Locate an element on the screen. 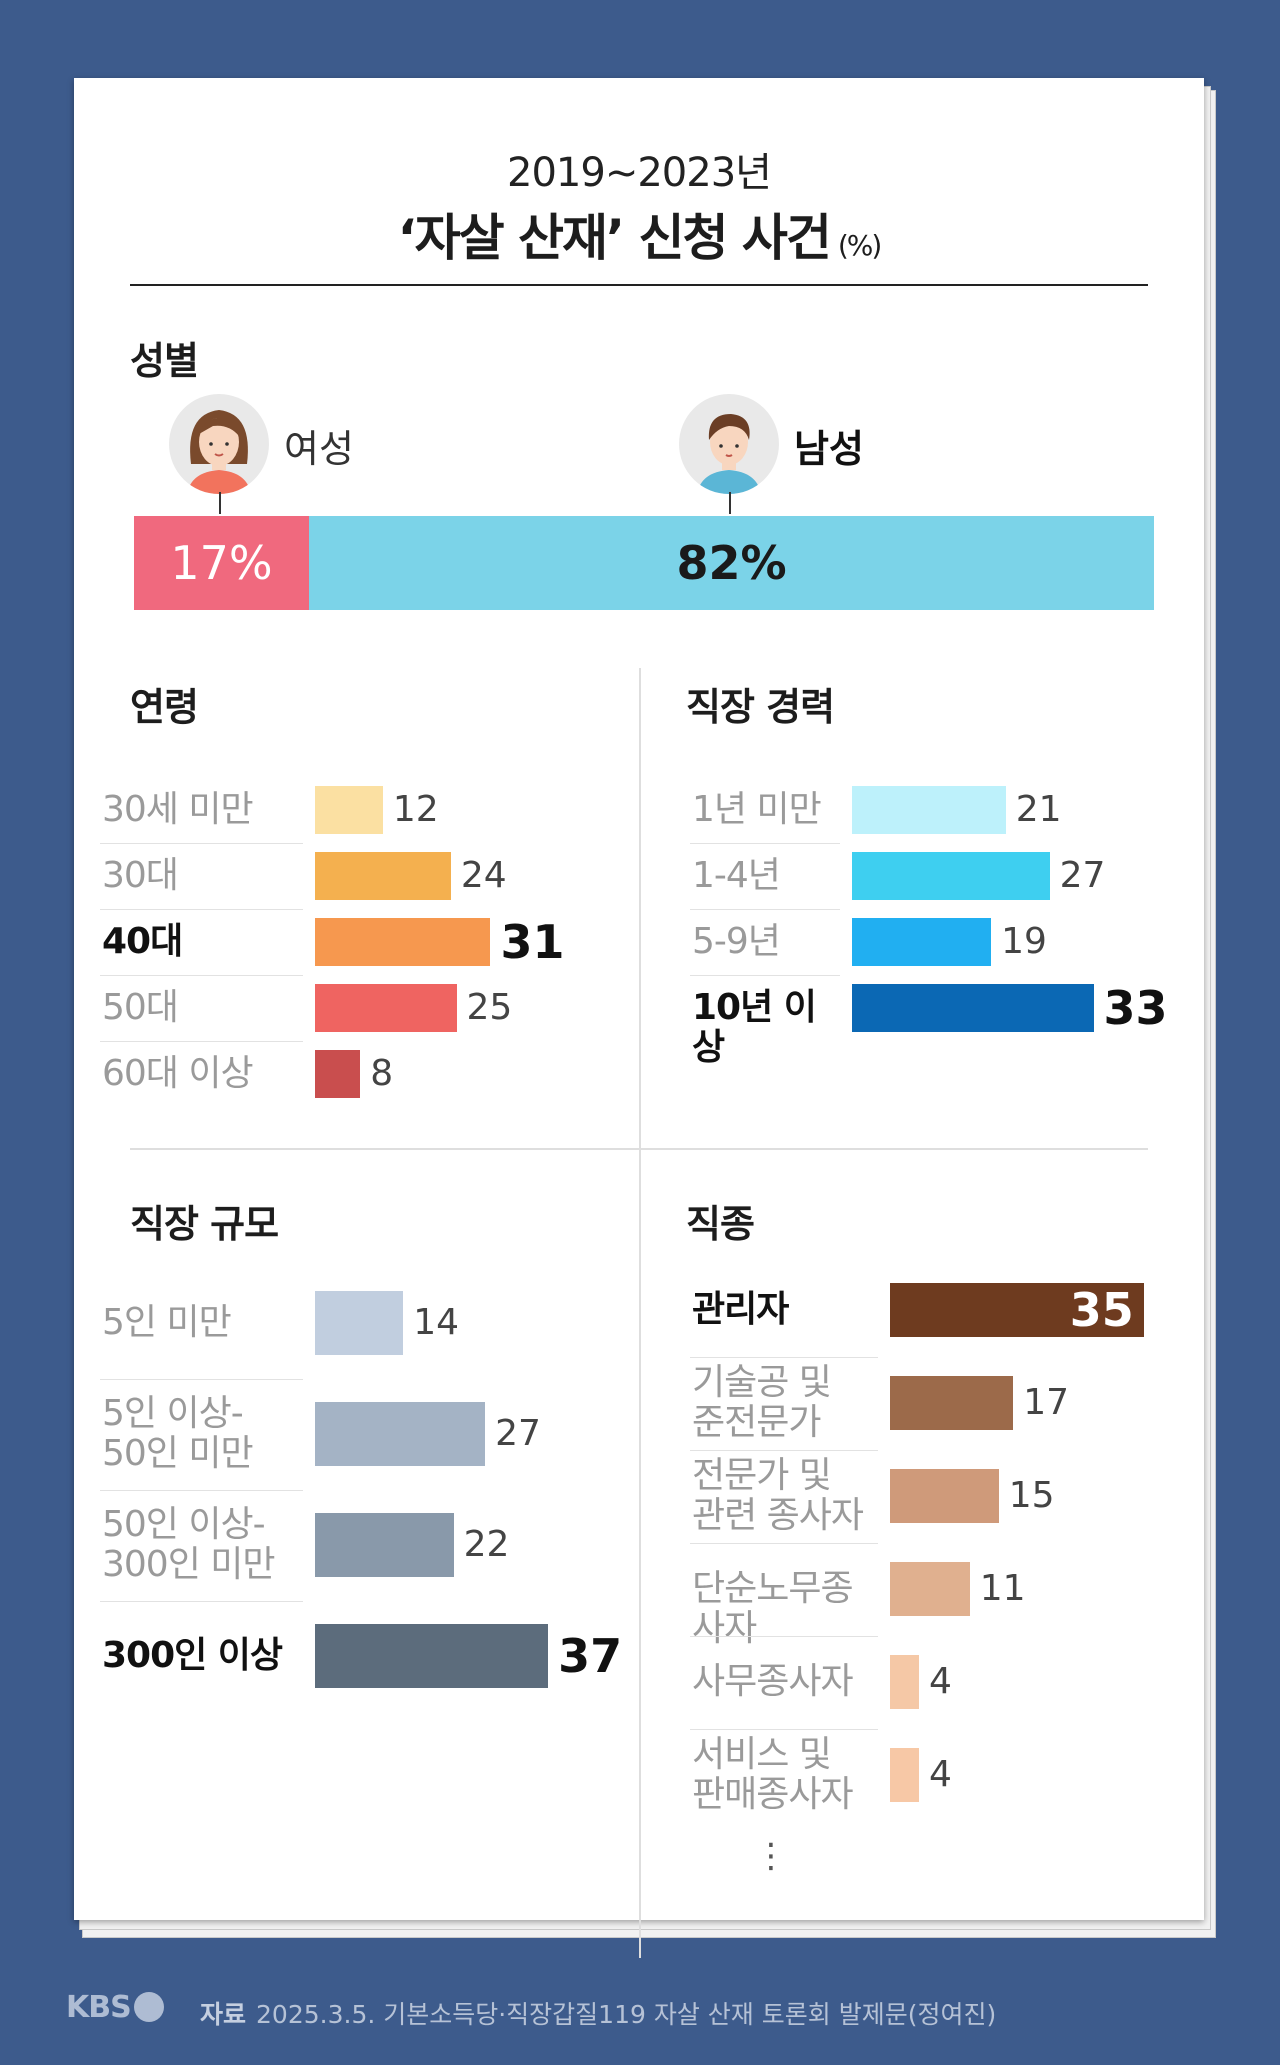  category-label: 단순노무종사자 is located at coordinates (773, 1608).